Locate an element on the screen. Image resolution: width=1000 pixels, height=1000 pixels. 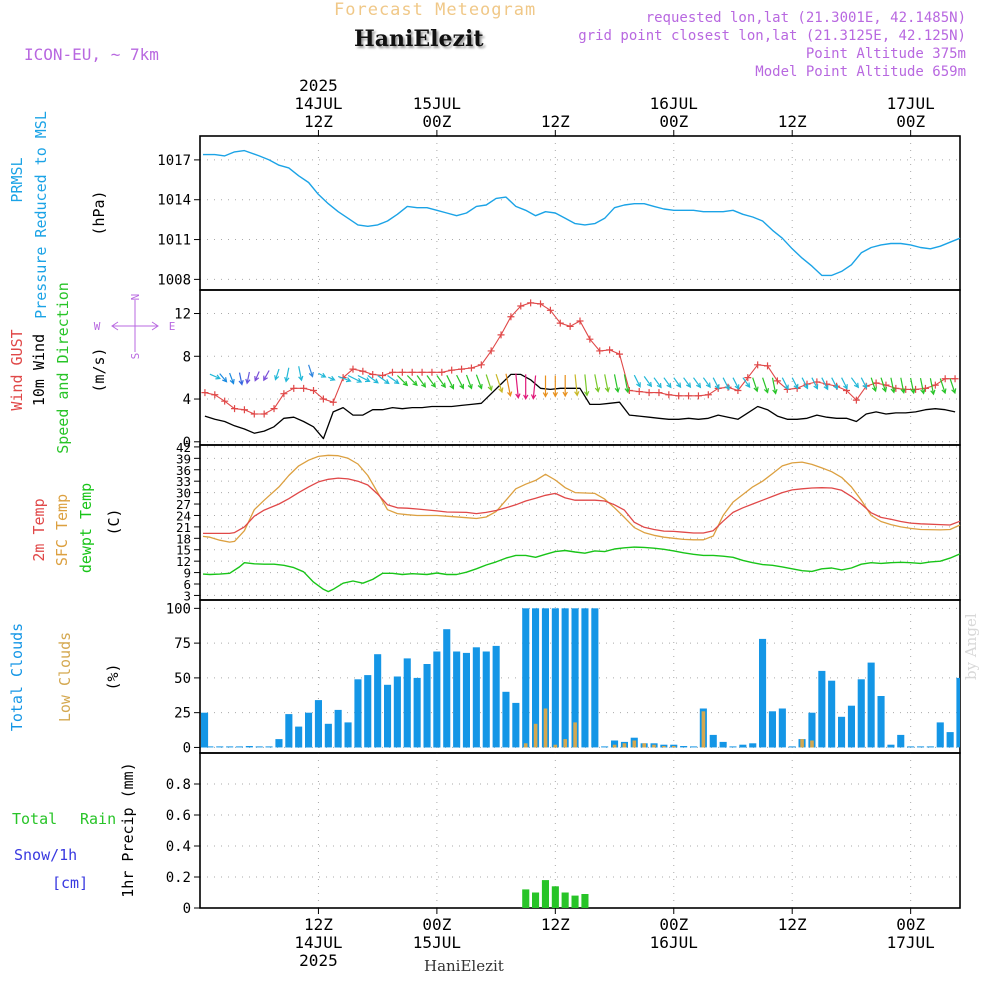
compass-w: W is located at coordinates (97, 326).